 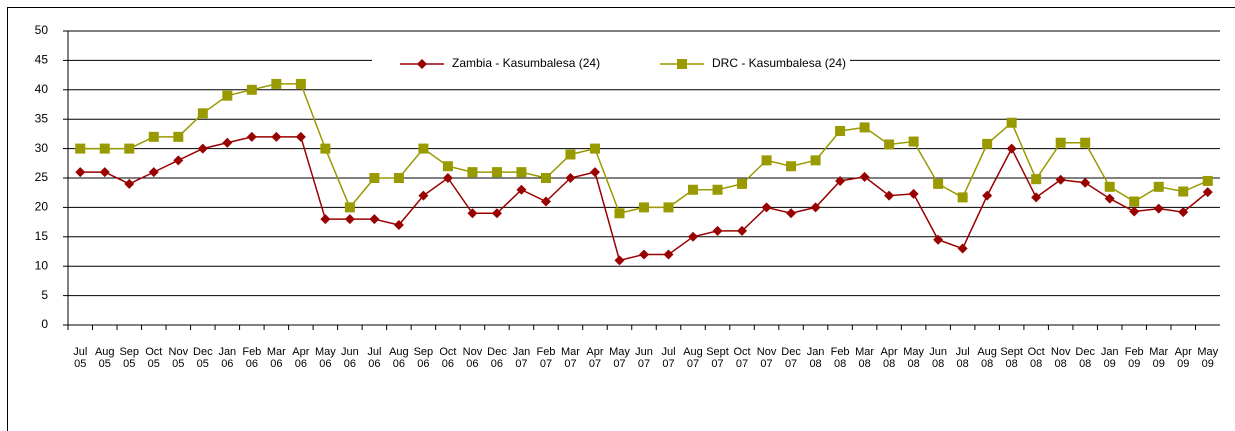 What do you see at coordinates (497, 358) in the screenshot?
I see `x-tick-label: Dec 06` at bounding box center [497, 358].